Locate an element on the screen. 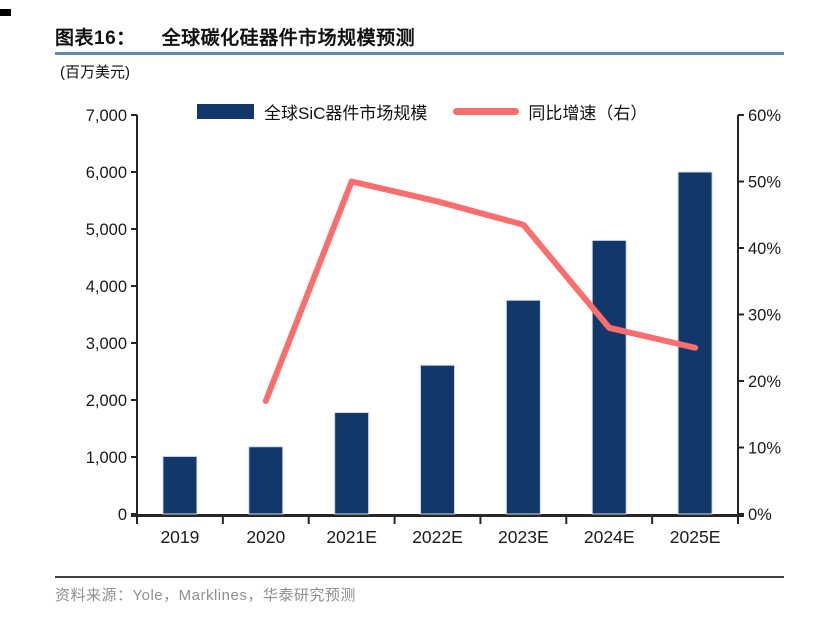 The height and width of the screenshot is (622, 839). right-axis-tick-label: 0% is located at coordinates (760, 515).